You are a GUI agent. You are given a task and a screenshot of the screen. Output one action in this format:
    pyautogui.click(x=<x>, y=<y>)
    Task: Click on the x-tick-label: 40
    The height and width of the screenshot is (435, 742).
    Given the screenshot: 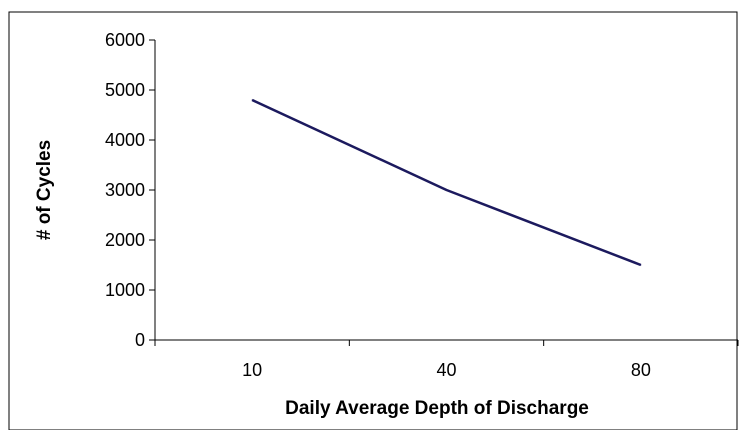 What is the action you would take?
    pyautogui.click(x=446, y=370)
    